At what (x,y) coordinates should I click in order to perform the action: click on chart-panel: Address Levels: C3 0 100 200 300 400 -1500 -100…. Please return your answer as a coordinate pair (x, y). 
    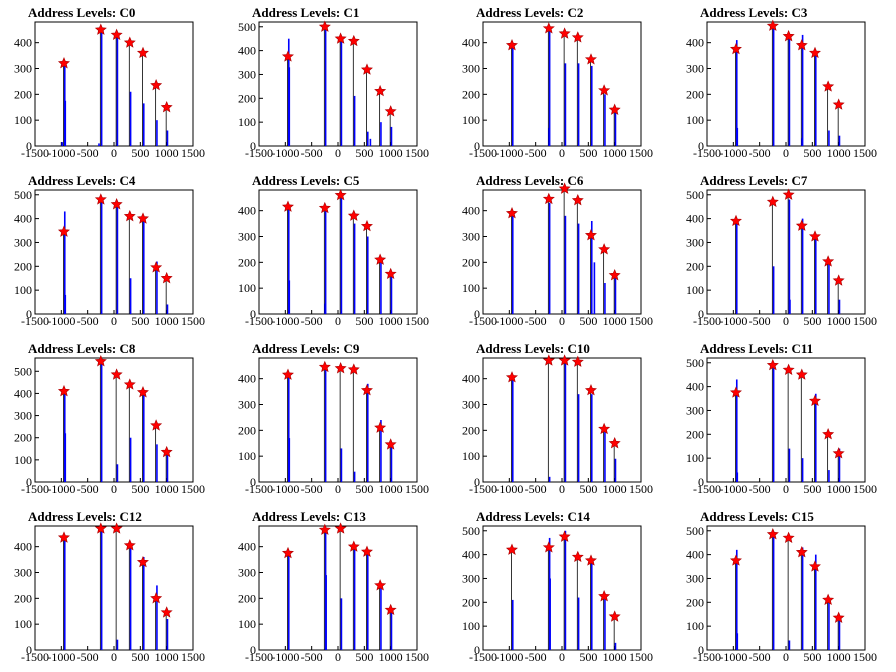
    Looking at the image, I should click on (784, 84).